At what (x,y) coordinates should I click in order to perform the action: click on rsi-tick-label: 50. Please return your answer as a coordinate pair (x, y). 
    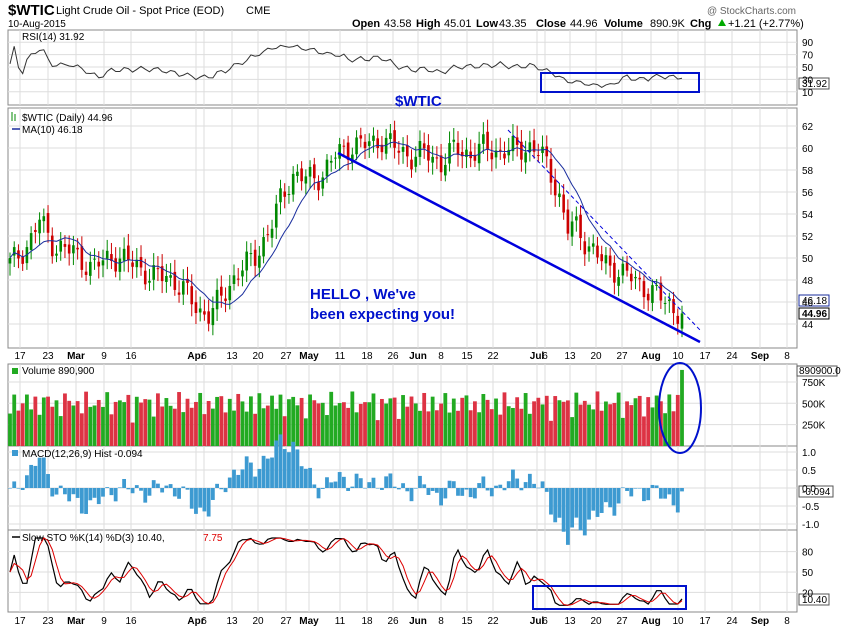
    Looking at the image, I should click on (808, 68).